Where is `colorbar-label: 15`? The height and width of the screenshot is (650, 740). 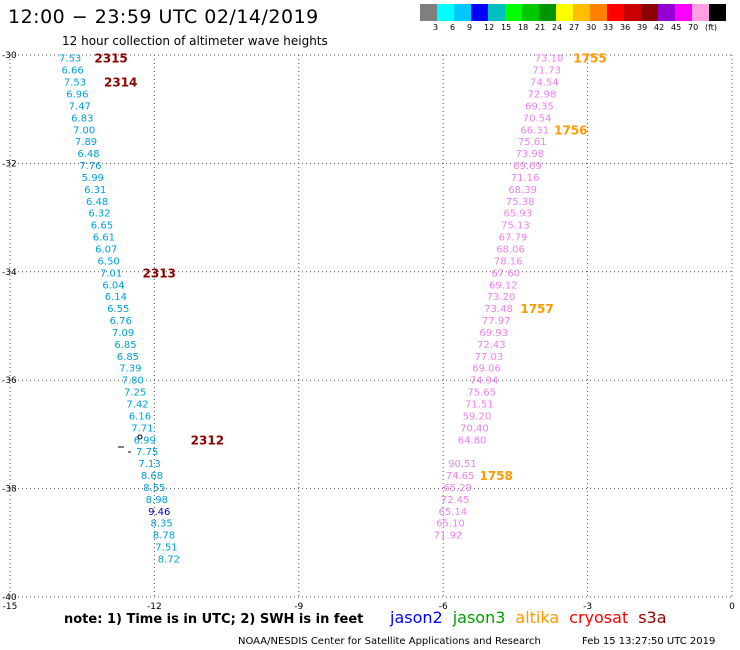 colorbar-label: 15 is located at coordinates (506, 27).